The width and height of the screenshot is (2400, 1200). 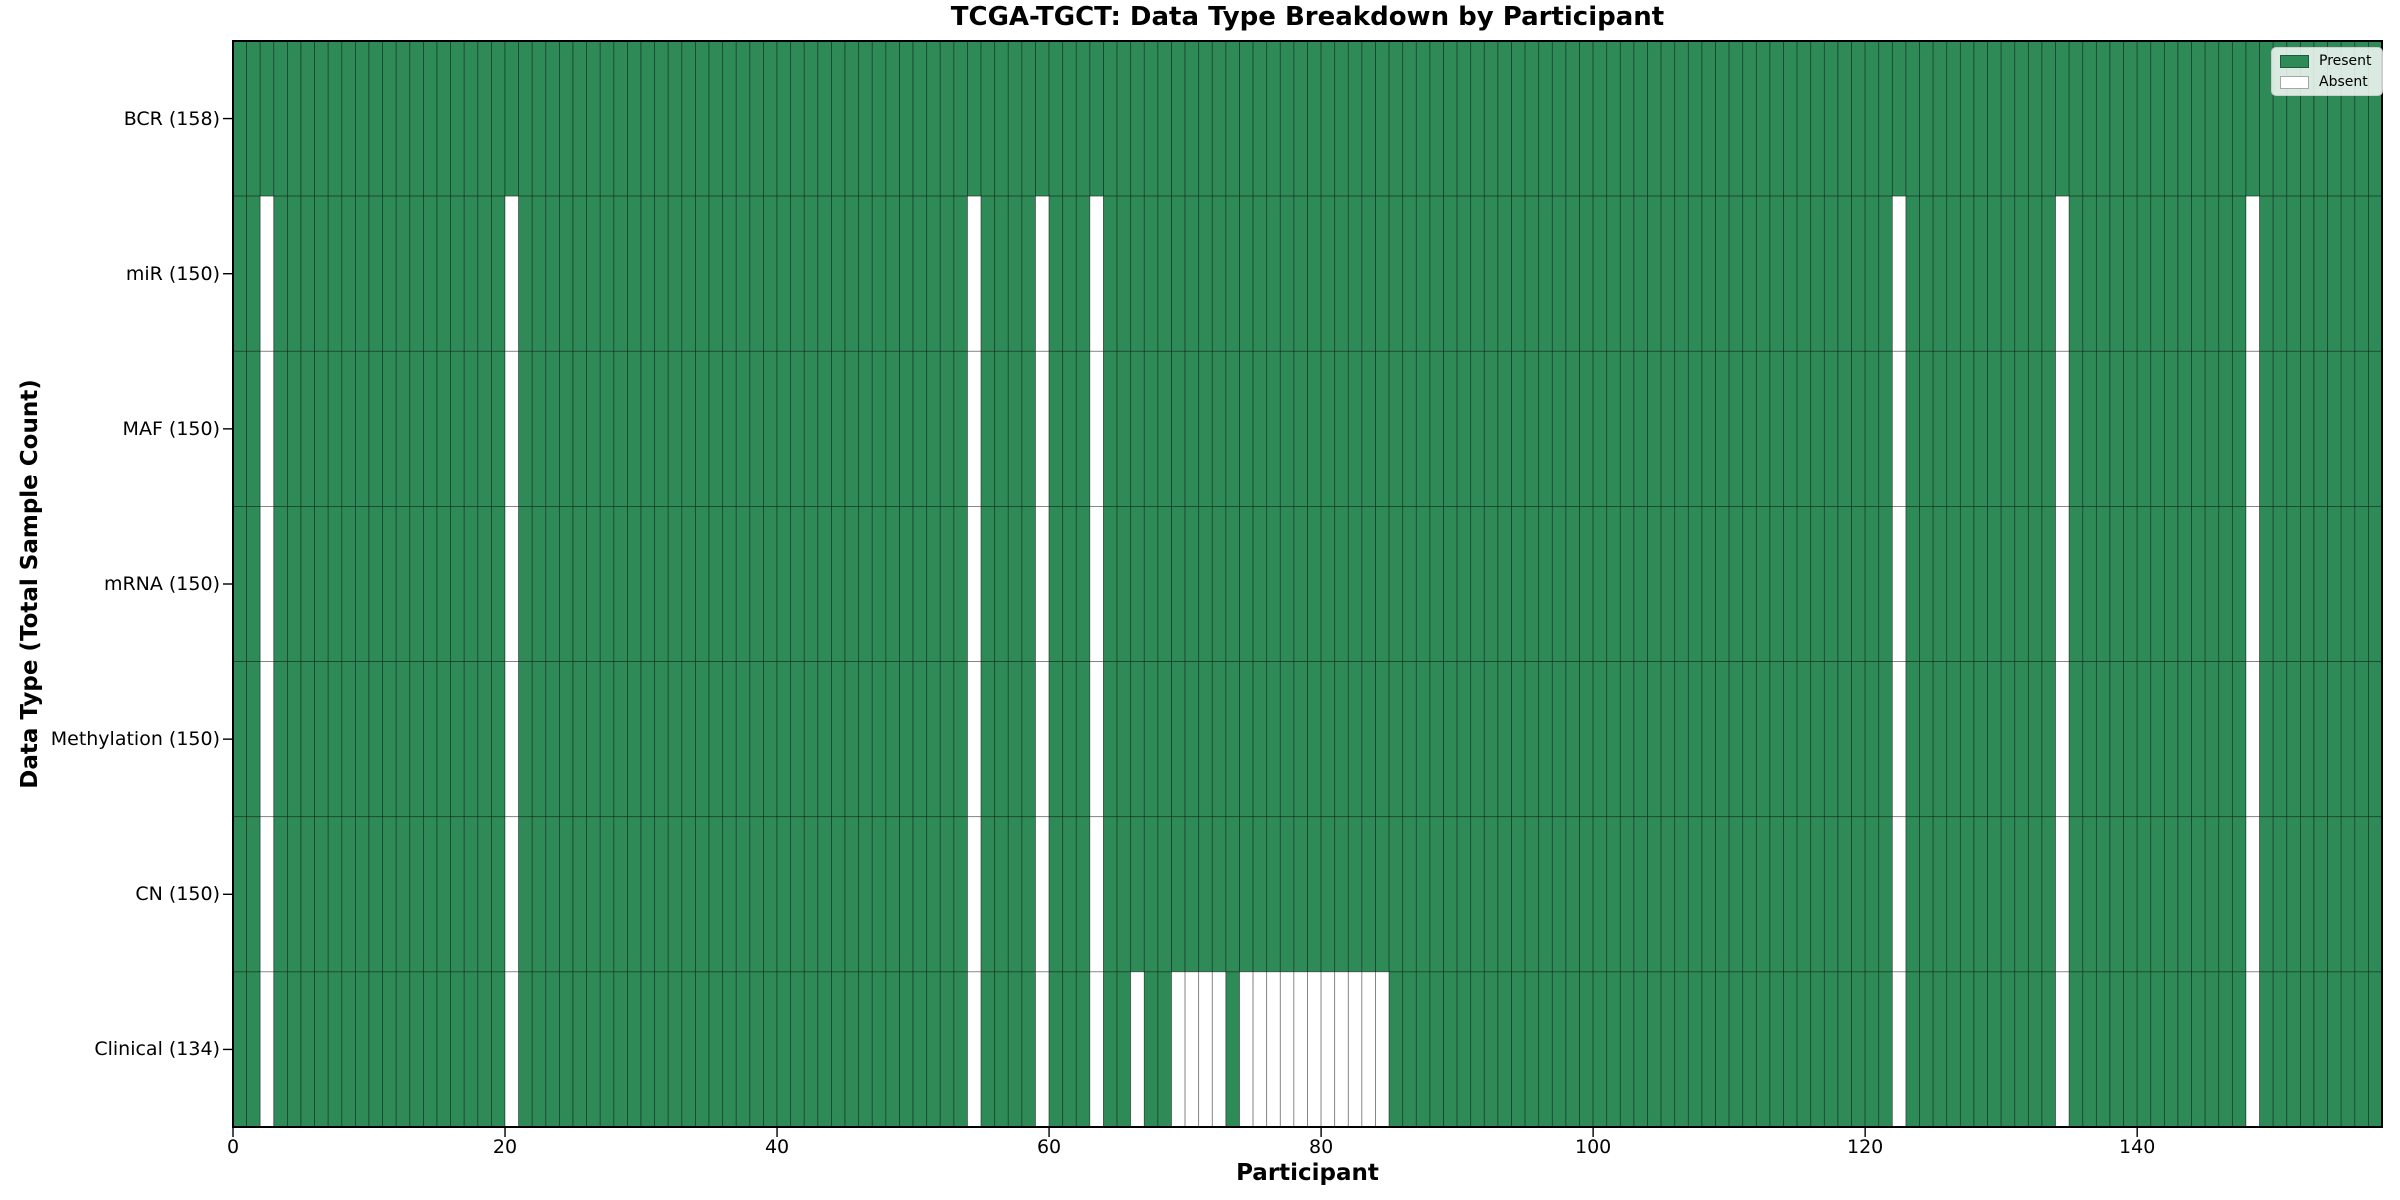 What do you see at coordinates (2062, 584) in the screenshot?
I see `cell-mRNA-p134` at bounding box center [2062, 584].